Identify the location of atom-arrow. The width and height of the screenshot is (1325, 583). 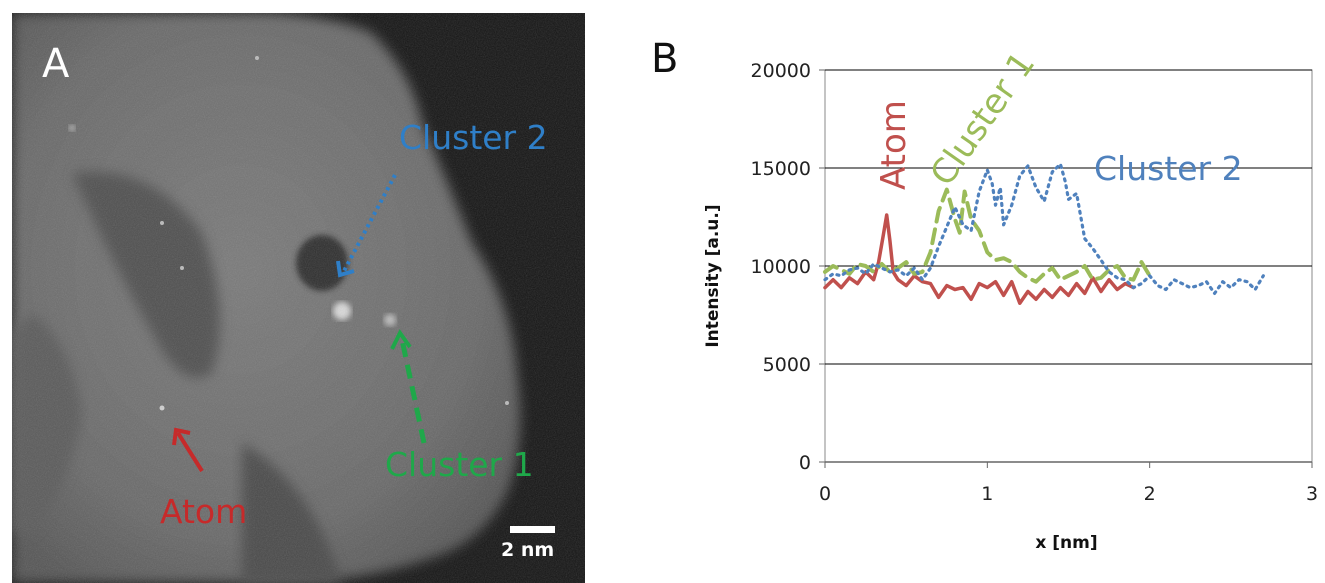
(188, 450).